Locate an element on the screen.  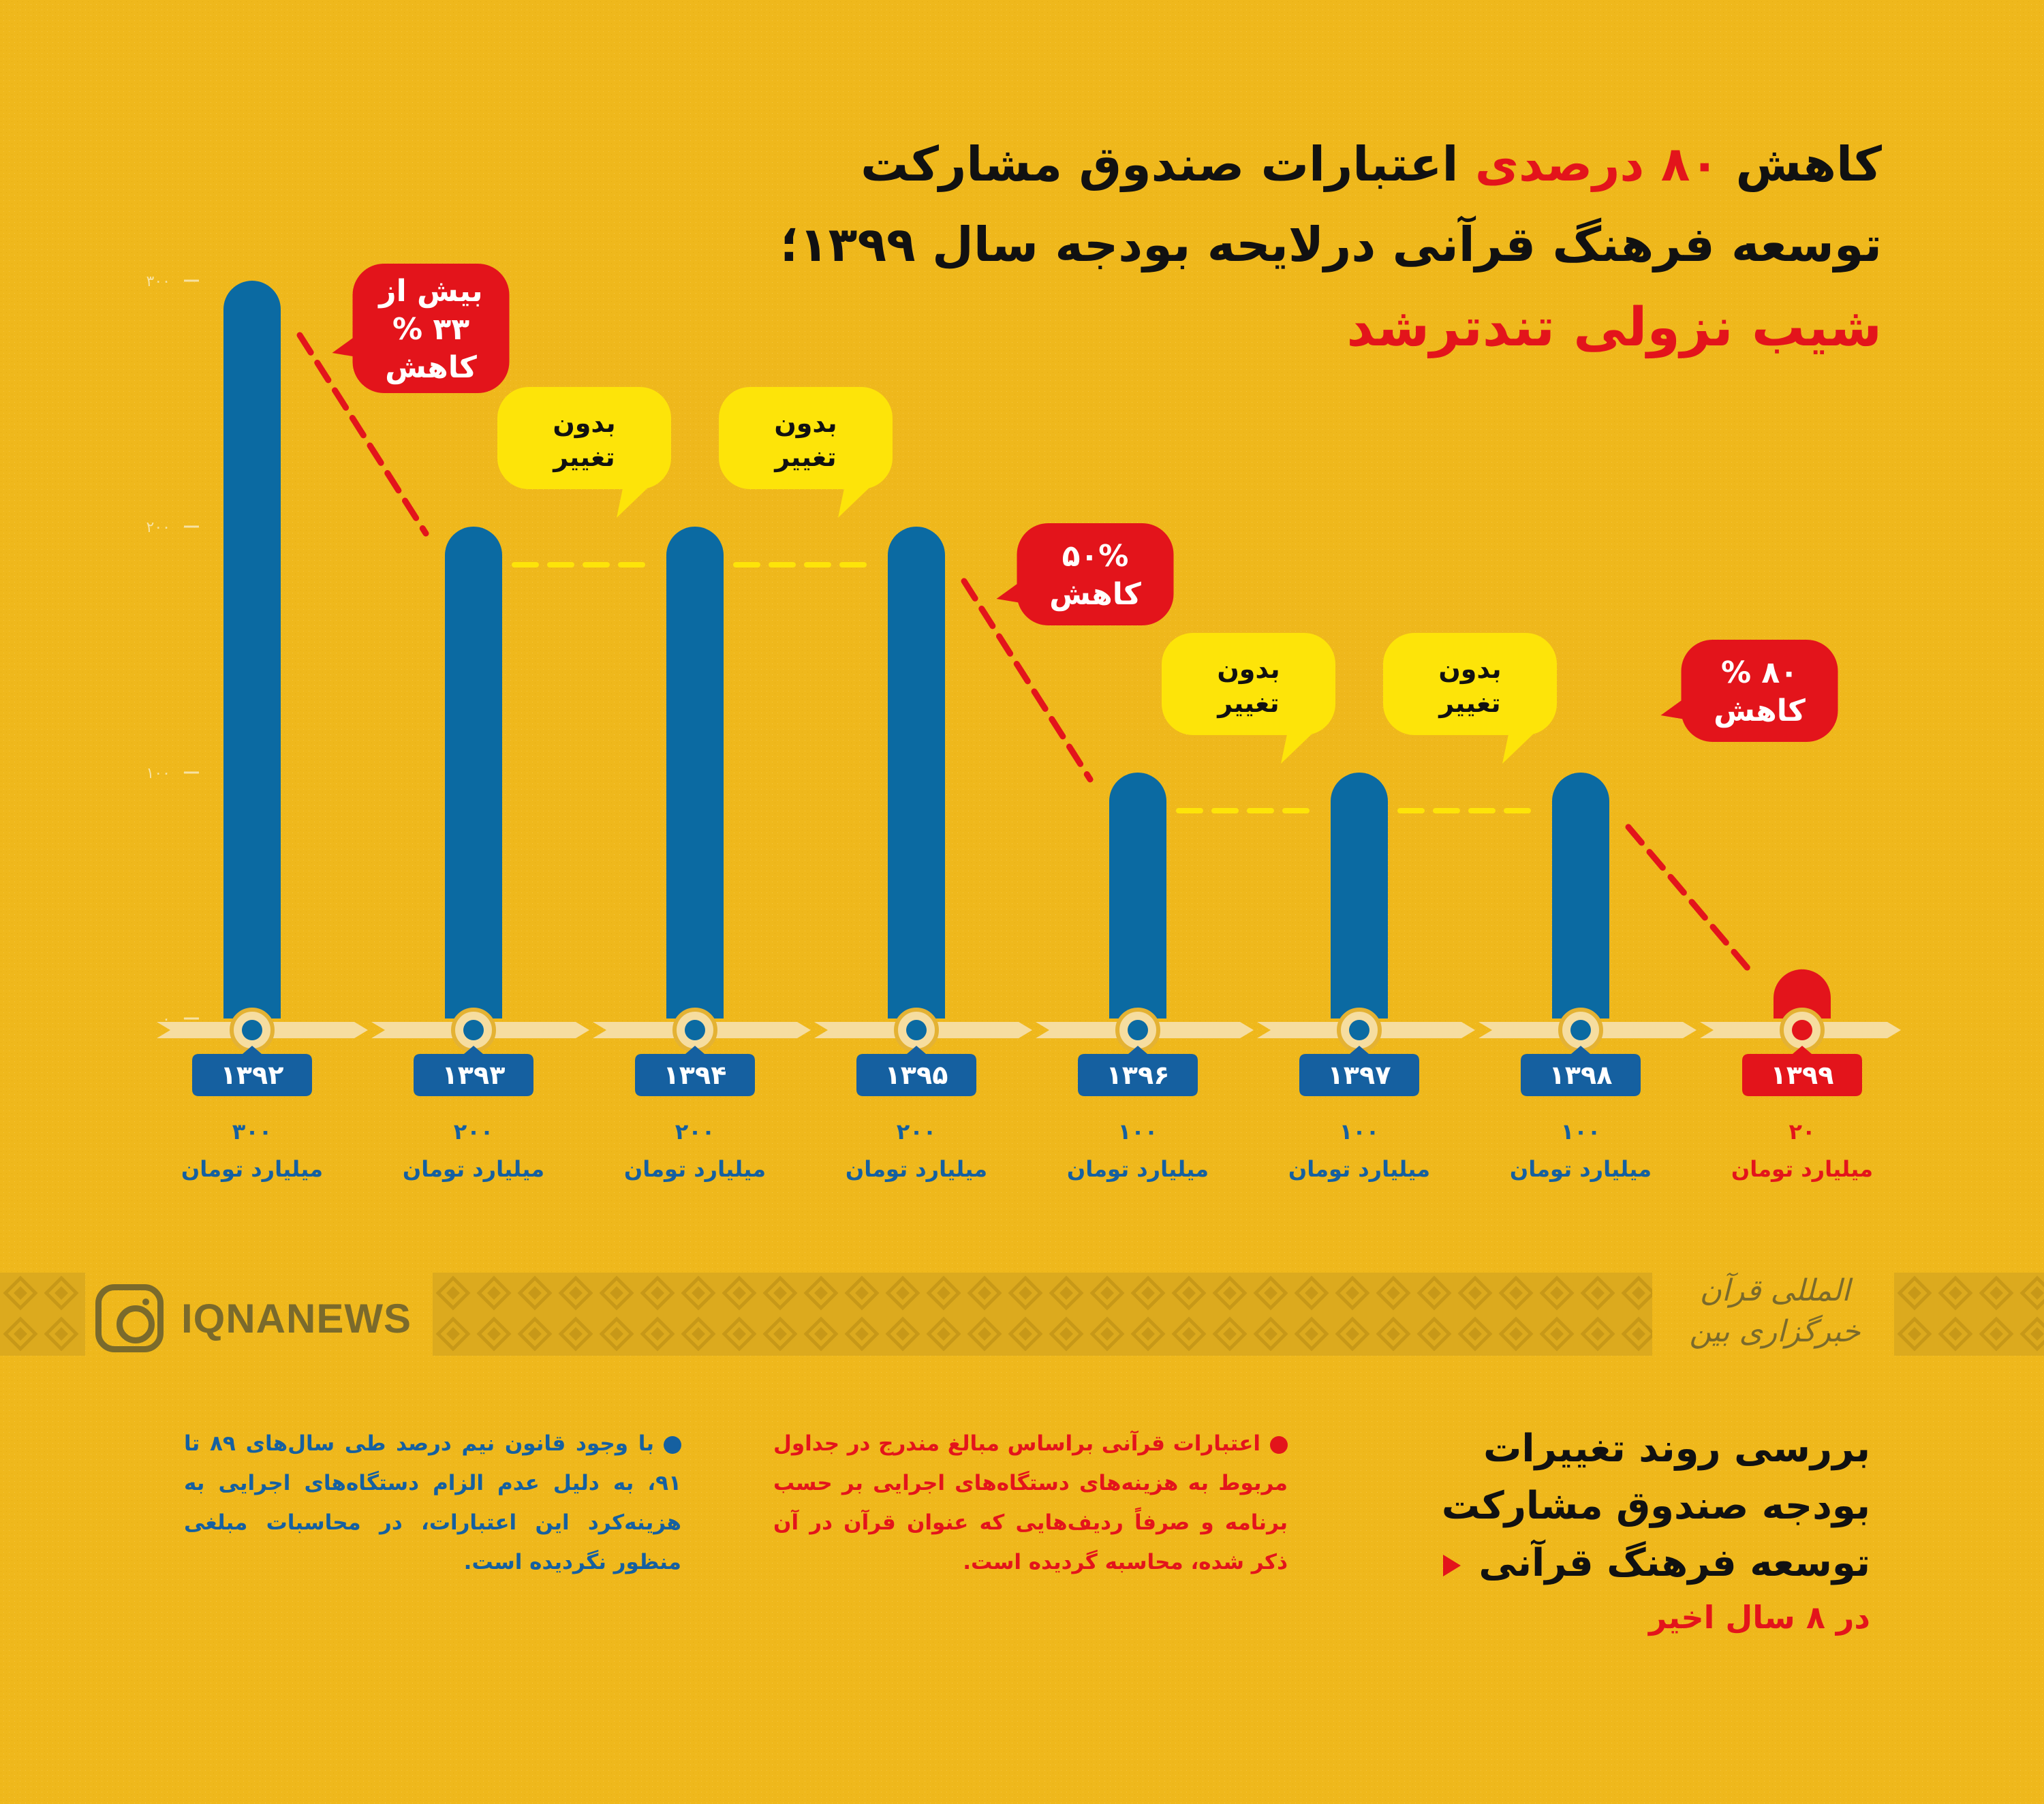
x-tick-label: ۱۳۹۸ is located at coordinates (1581, 1071).